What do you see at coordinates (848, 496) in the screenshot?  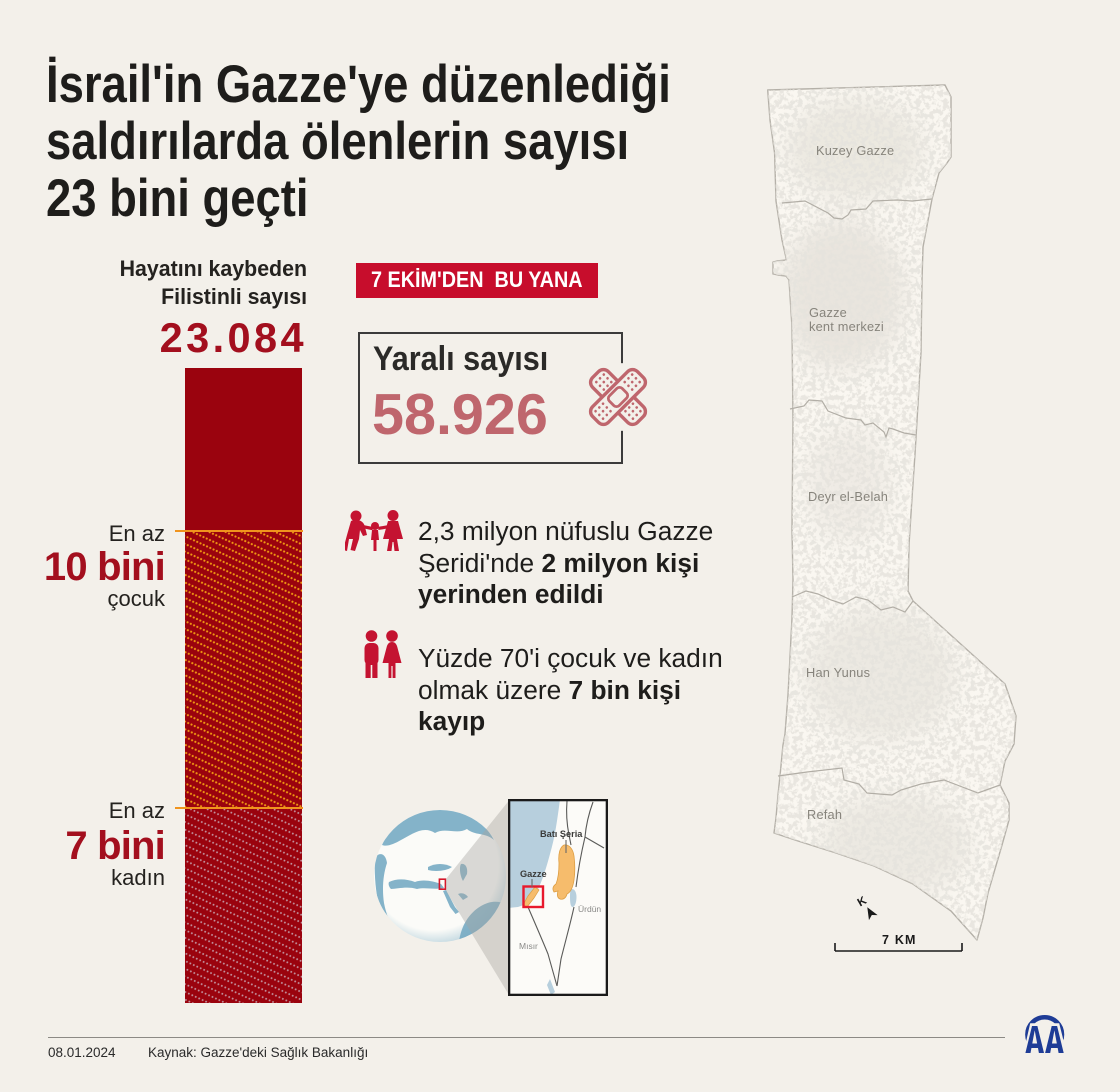 I see `svg-text: Deyr el-Belah` at bounding box center [848, 496].